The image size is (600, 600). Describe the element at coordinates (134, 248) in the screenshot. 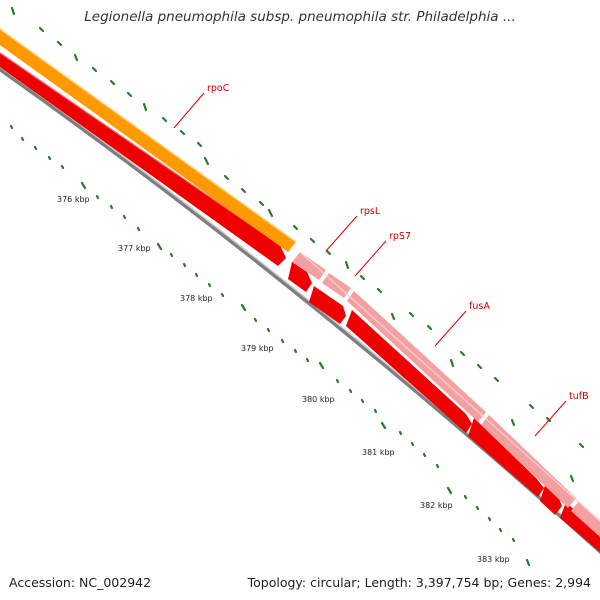

I see `tick-label: 377 kbp` at that location.